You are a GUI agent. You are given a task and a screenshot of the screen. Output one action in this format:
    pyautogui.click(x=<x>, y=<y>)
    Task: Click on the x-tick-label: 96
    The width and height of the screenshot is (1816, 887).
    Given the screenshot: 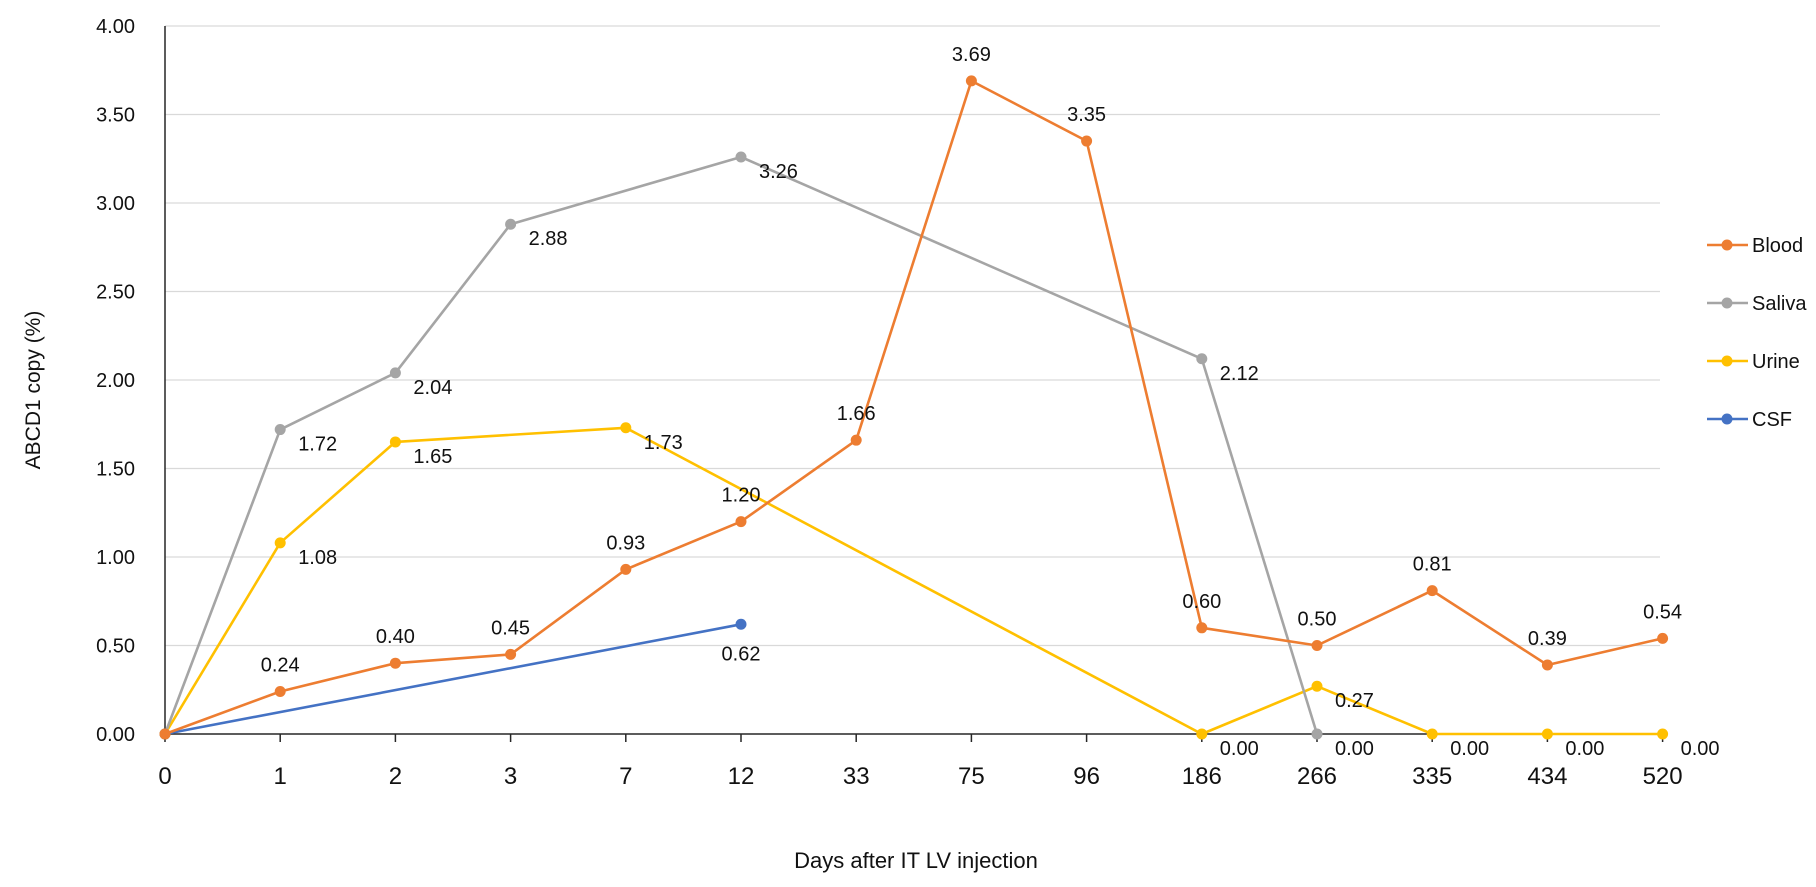 What is the action you would take?
    pyautogui.click(x=1086, y=776)
    